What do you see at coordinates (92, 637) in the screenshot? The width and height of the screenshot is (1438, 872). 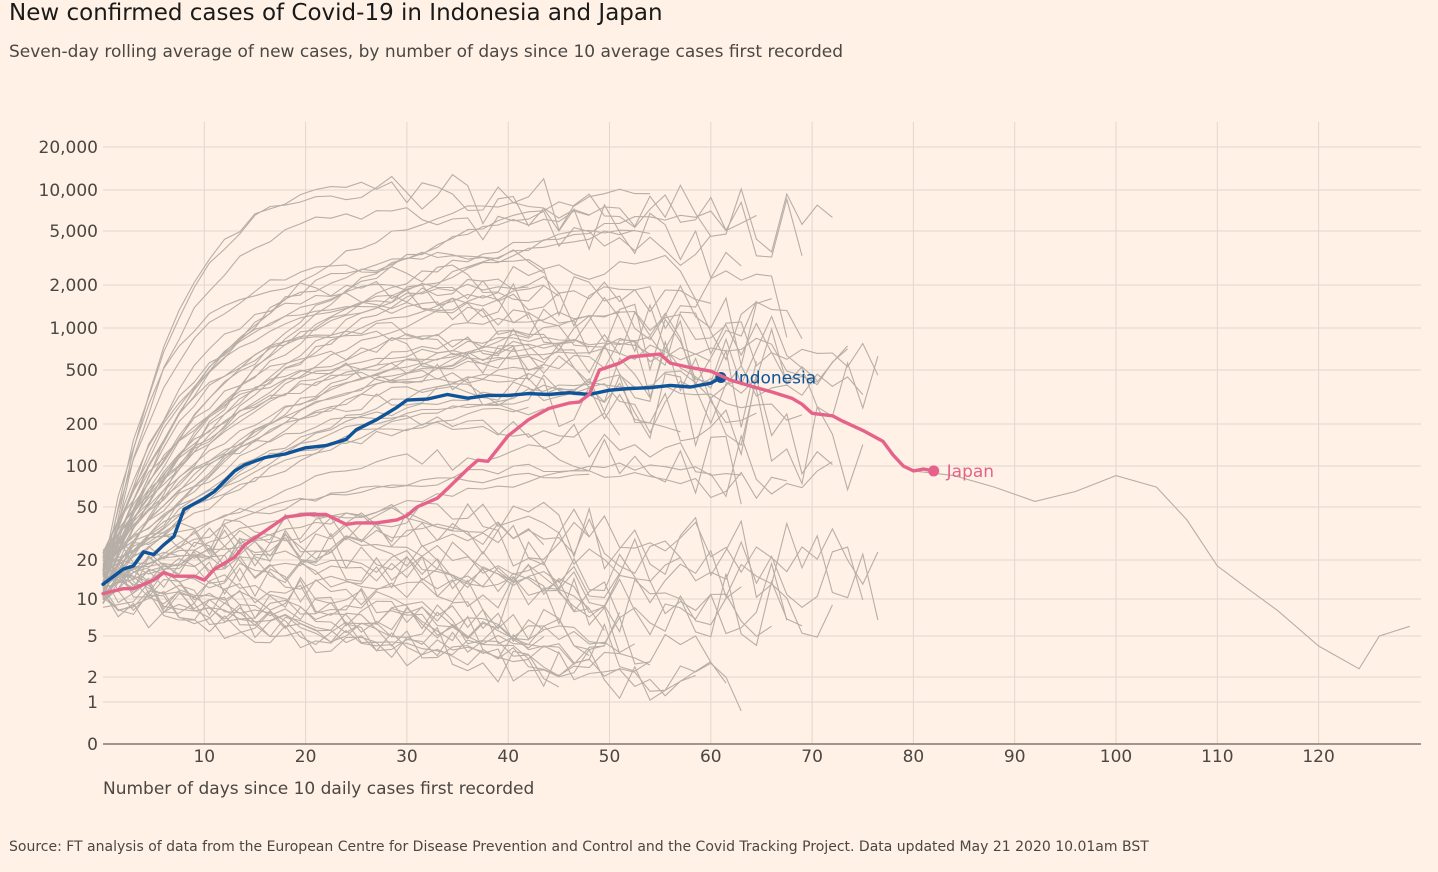 I see `y-tick-label: 5` at bounding box center [92, 637].